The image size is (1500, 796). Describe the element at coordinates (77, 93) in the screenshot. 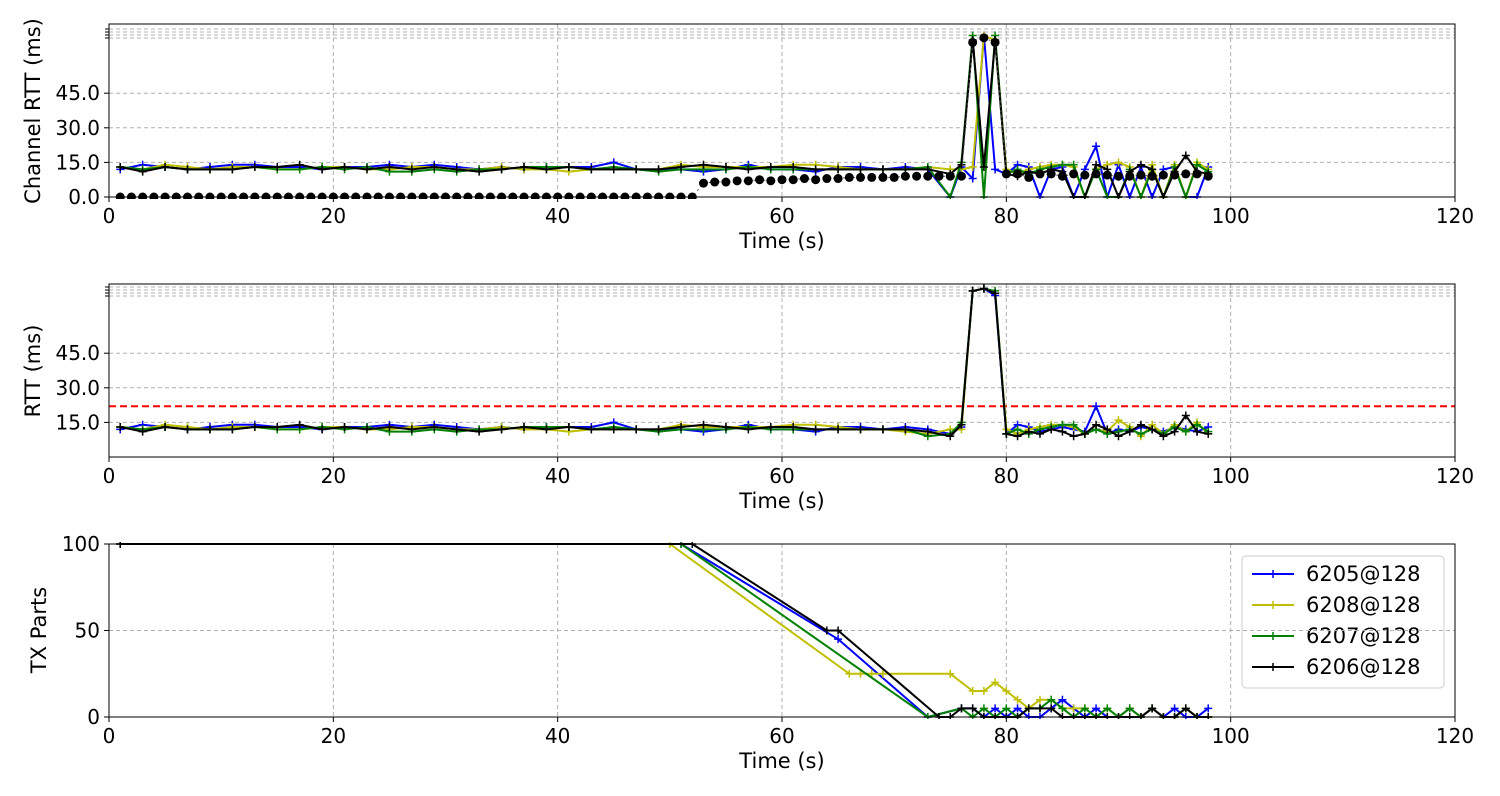

I see `y-tick-label: 45.0` at that location.